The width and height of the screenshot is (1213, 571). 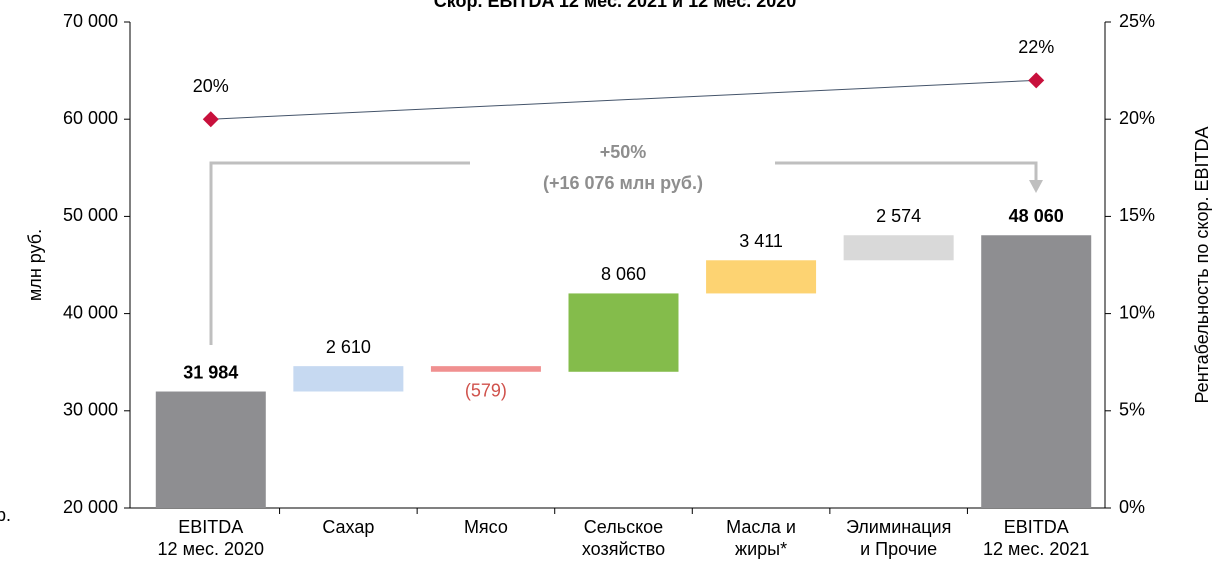 I want to click on annotation: +50%, so click(x=623, y=152).